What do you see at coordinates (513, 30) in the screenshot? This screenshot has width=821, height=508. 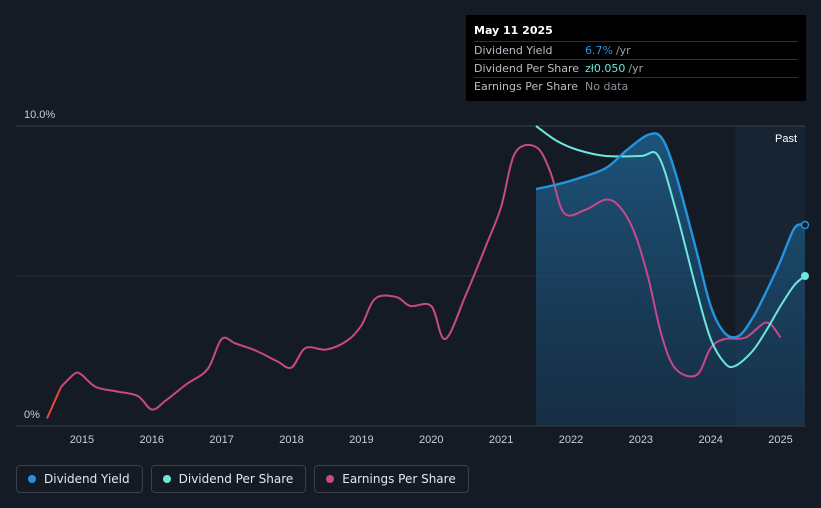 I see `tooltip-date: May 11 2025` at bounding box center [513, 30].